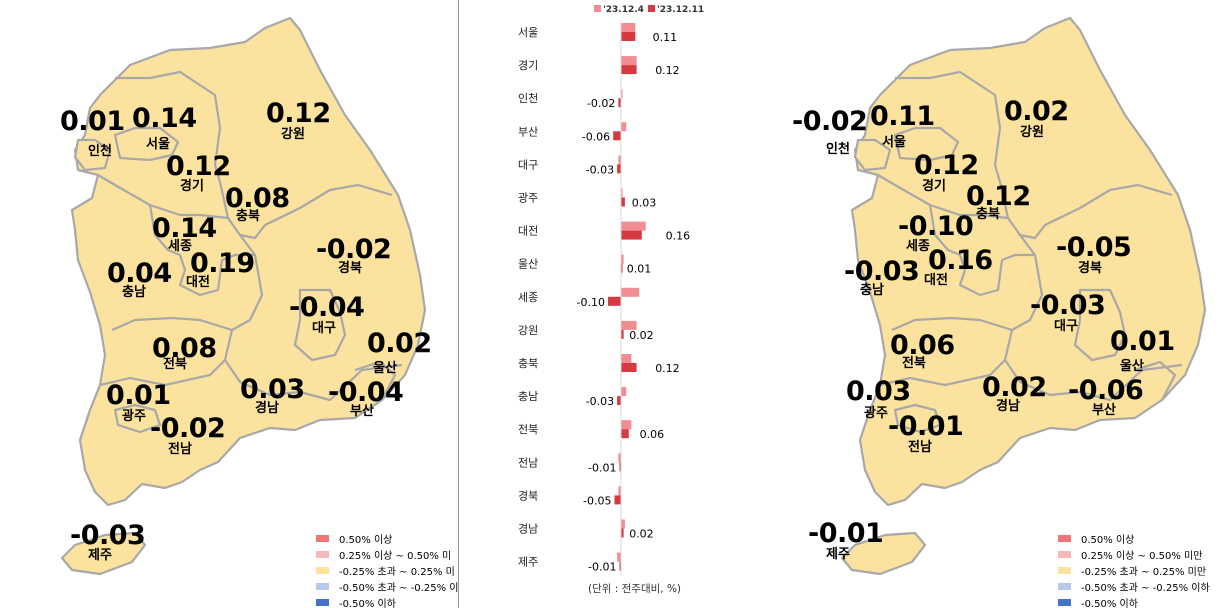 This screenshot has height=608, width=1230. I want to click on category-label: 광주, so click(528, 198).